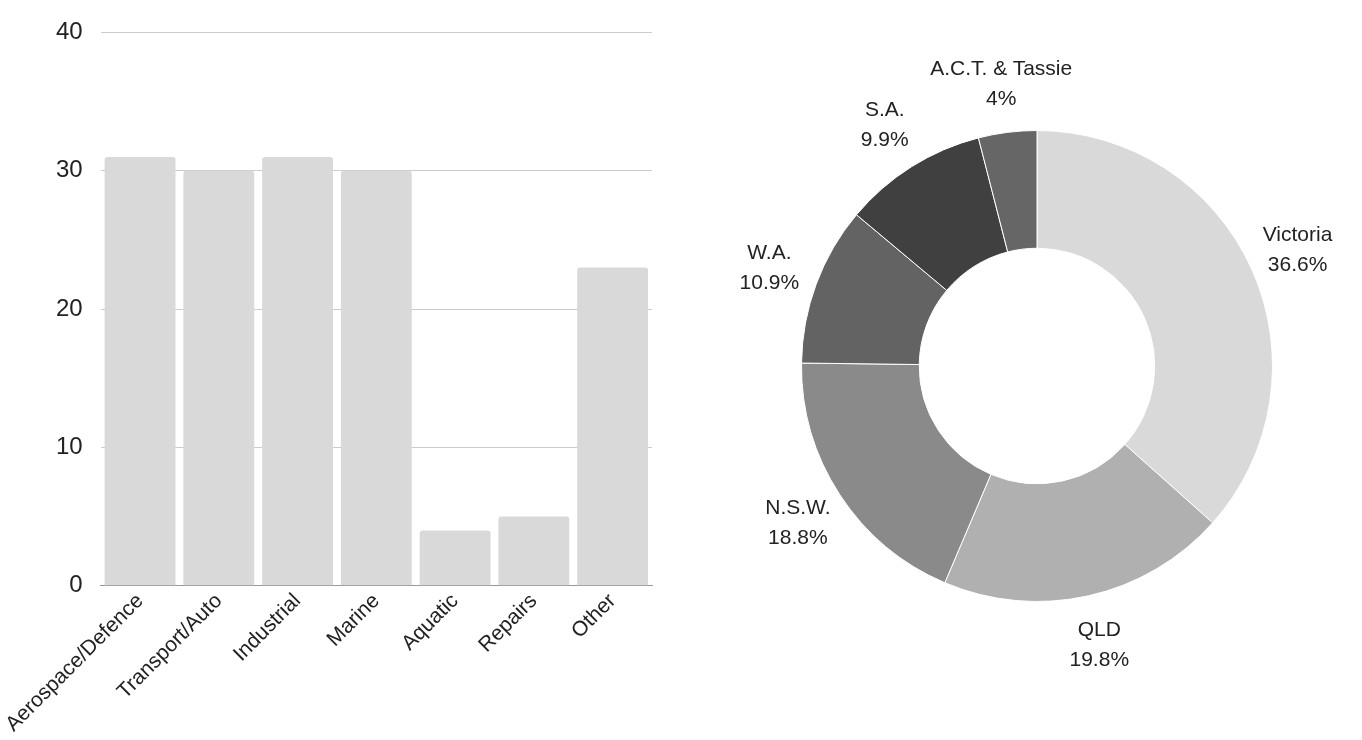 The image size is (1362, 740). I want to click on slice-label: W.A., so click(769, 251).